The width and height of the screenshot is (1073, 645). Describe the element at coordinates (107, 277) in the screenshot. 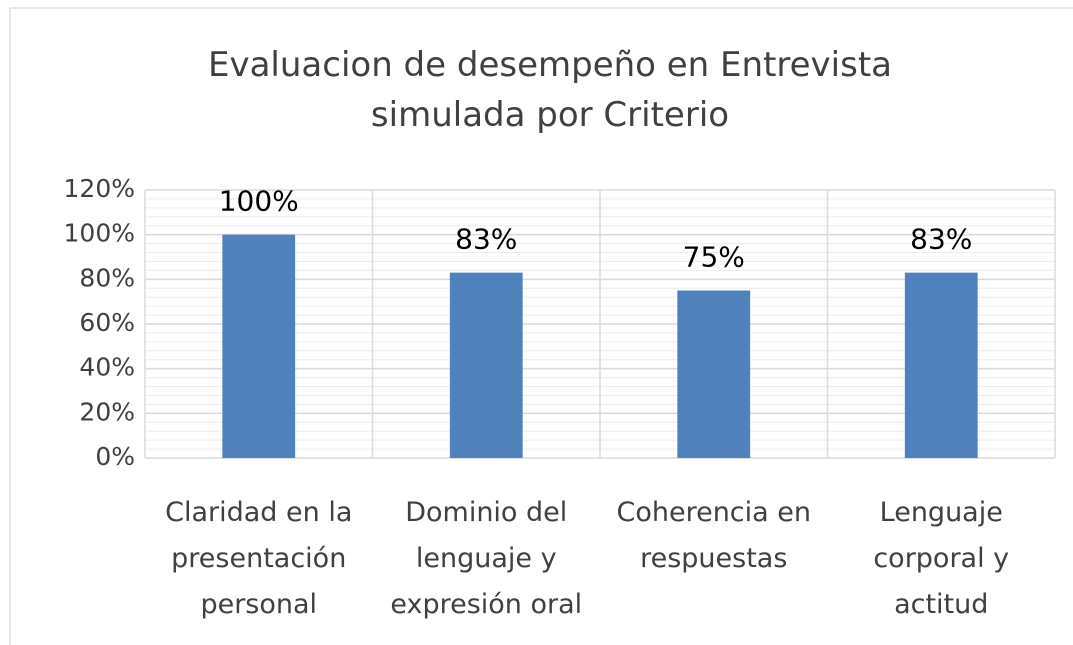

I see `y-tick-label: 80%` at that location.